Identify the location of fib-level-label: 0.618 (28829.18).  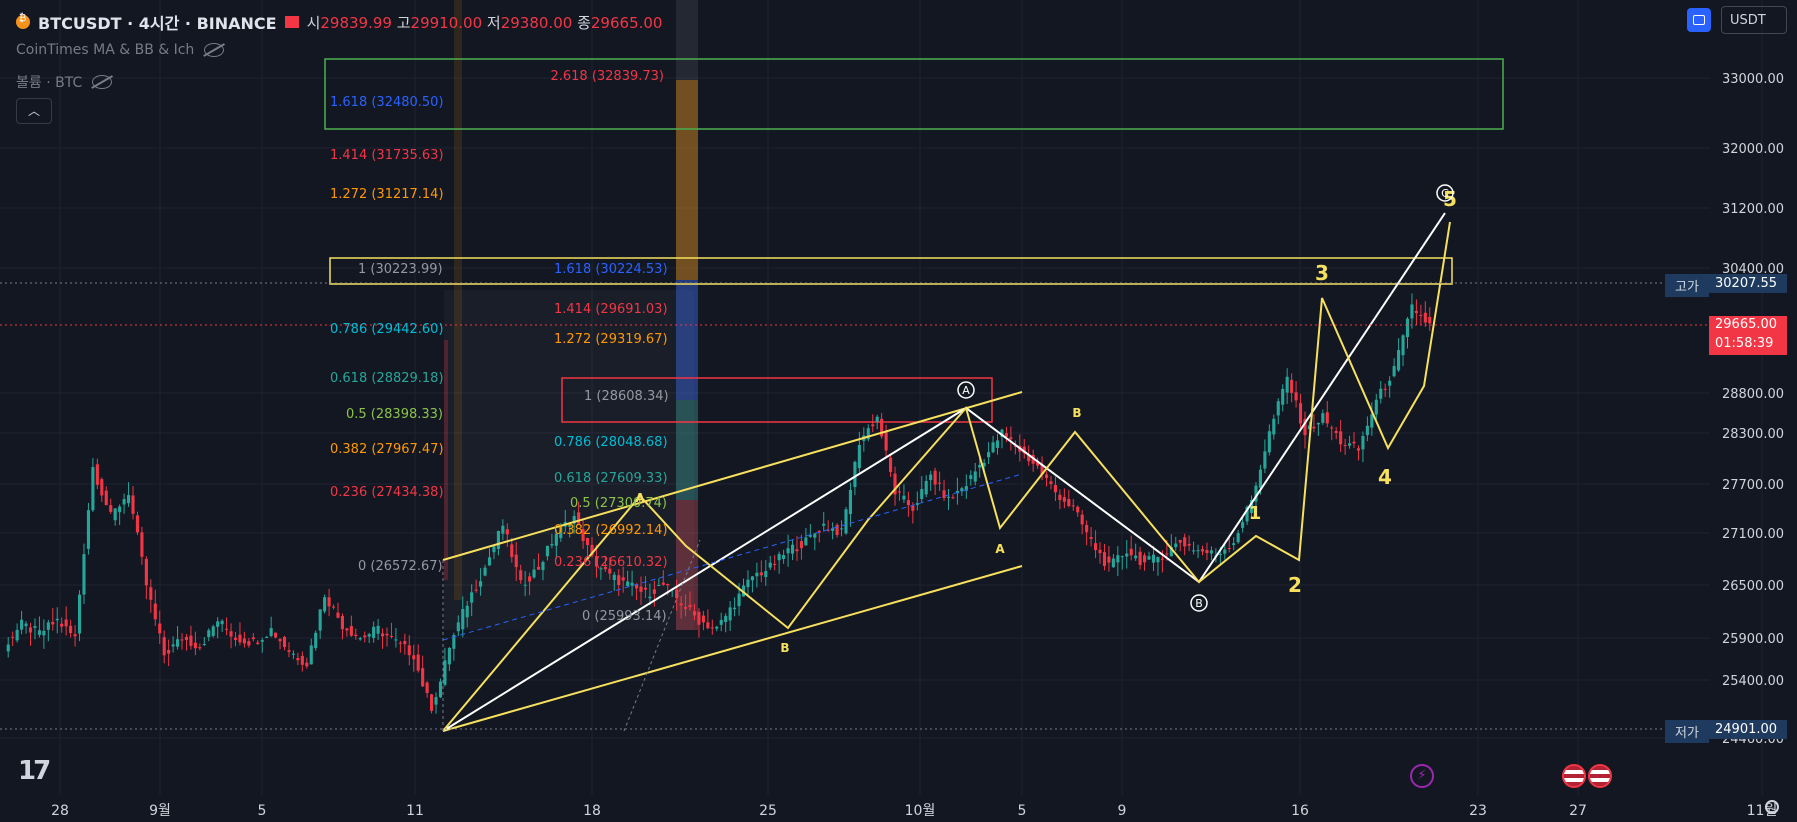
(387, 378).